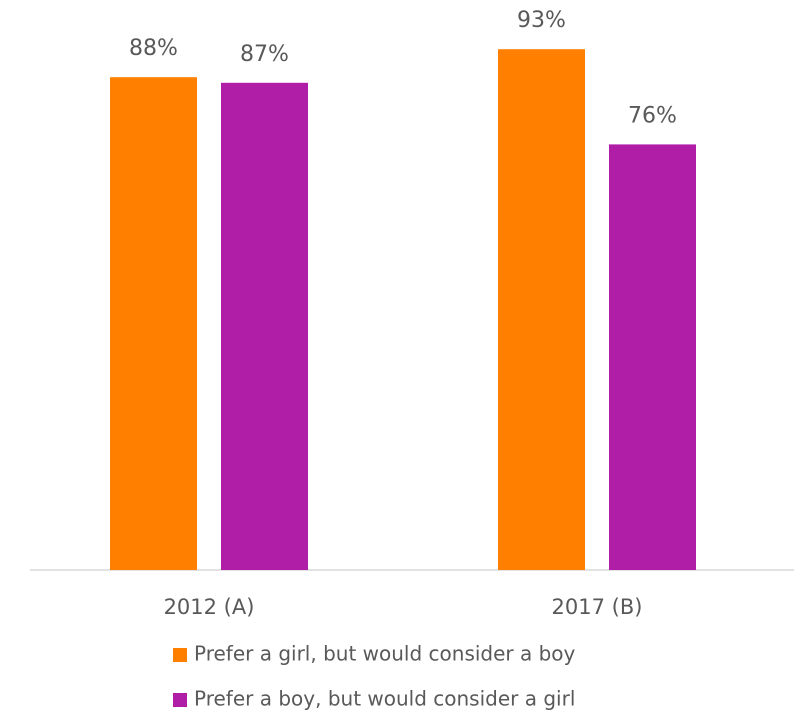 The width and height of the screenshot is (794, 721). I want to click on x-tick-label: 2017 (B), so click(597, 607).